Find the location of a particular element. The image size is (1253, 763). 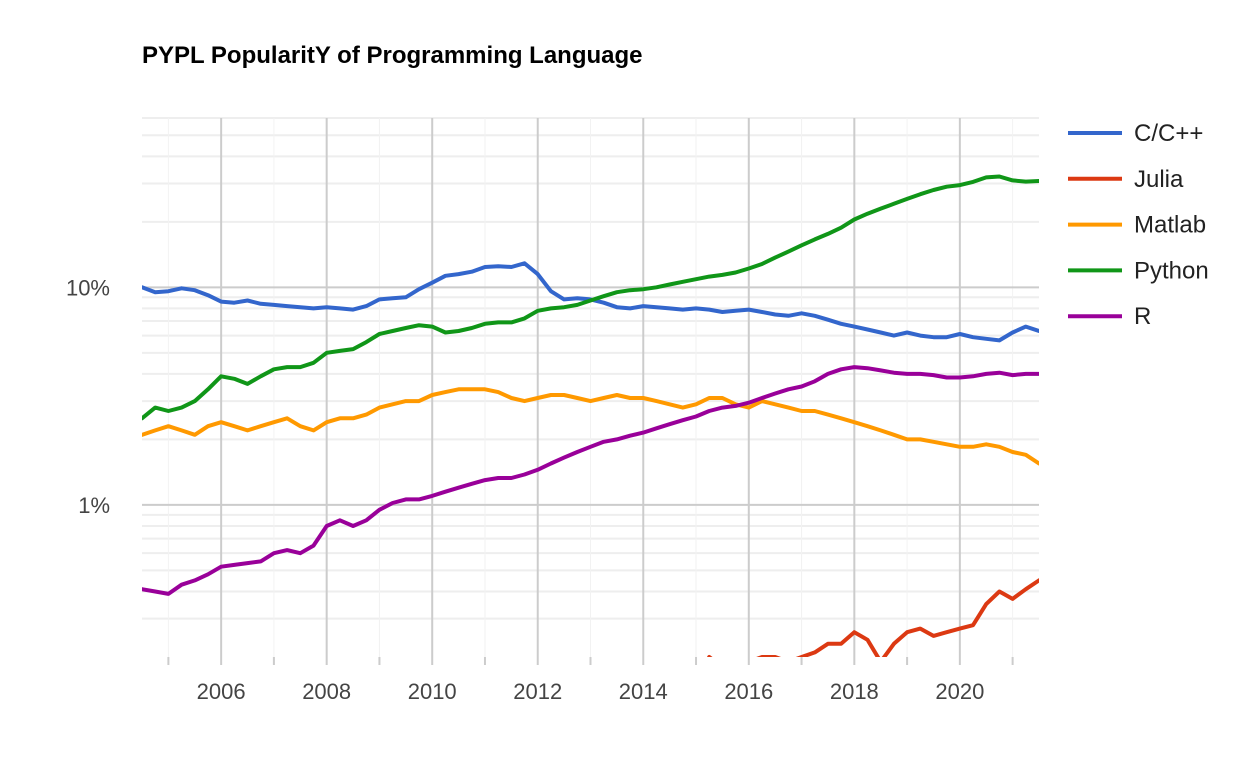

x-tick-label: 2008 is located at coordinates (326, 691).